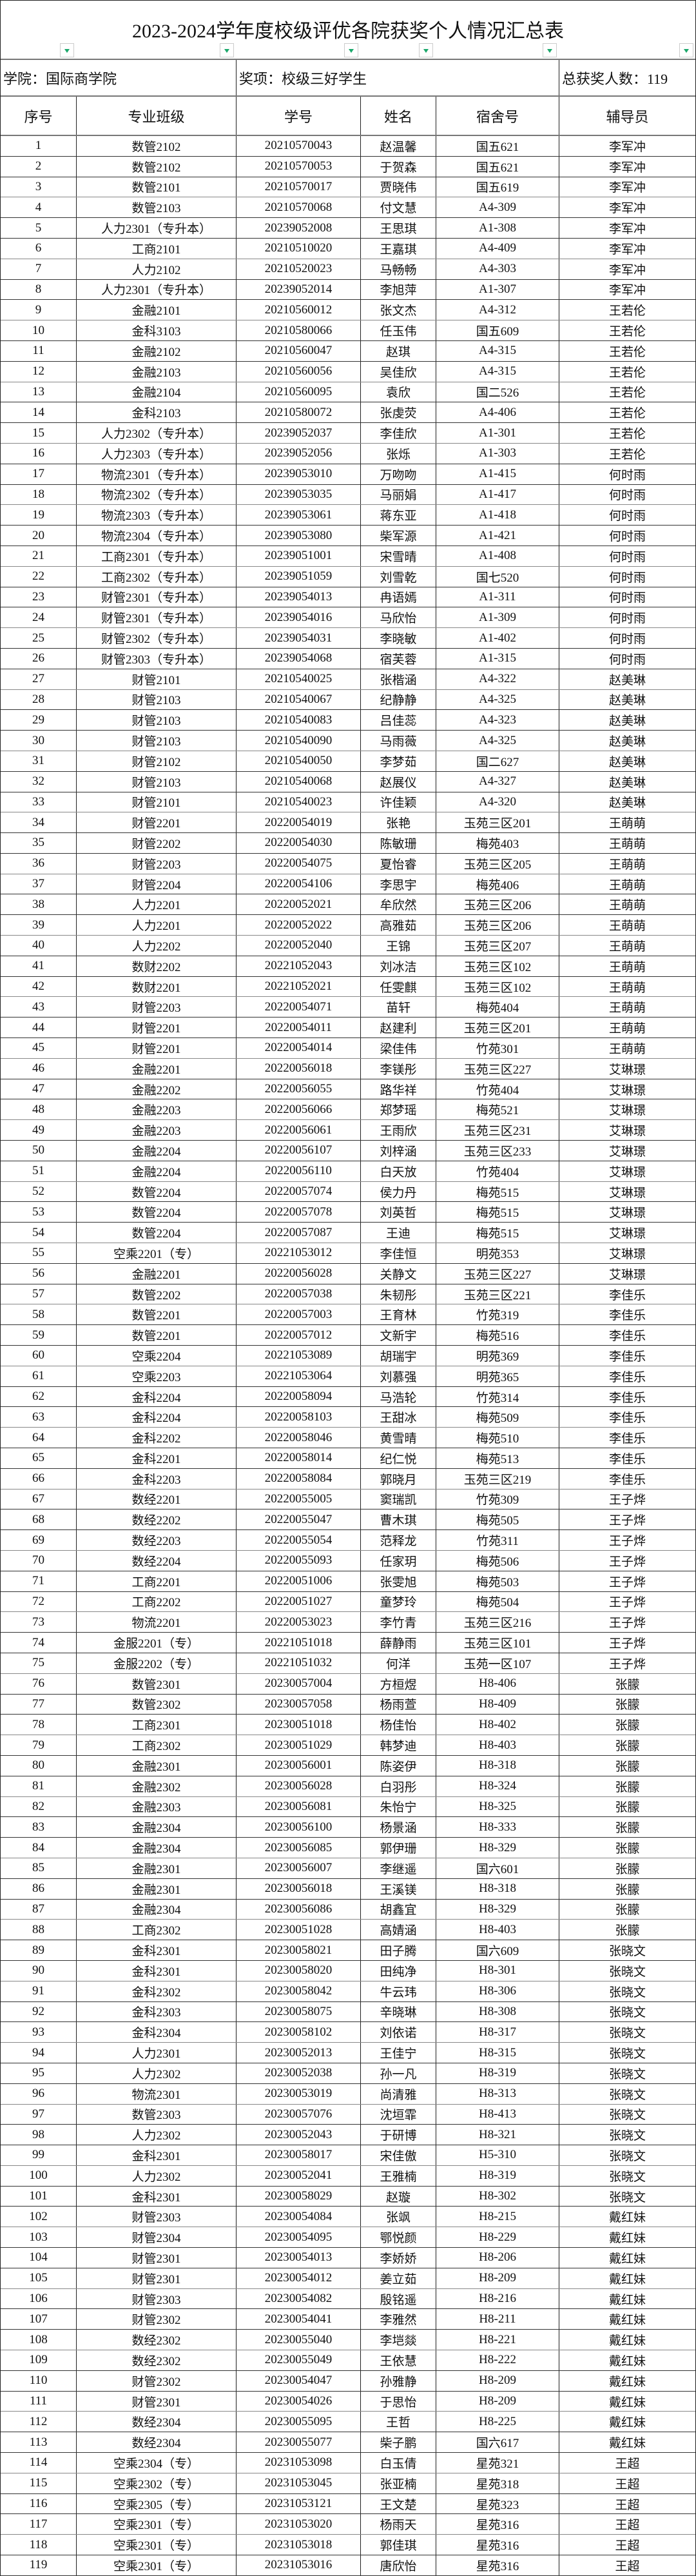  What do you see at coordinates (38, 453) in the screenshot?
I see `seq-cell: 16` at bounding box center [38, 453].